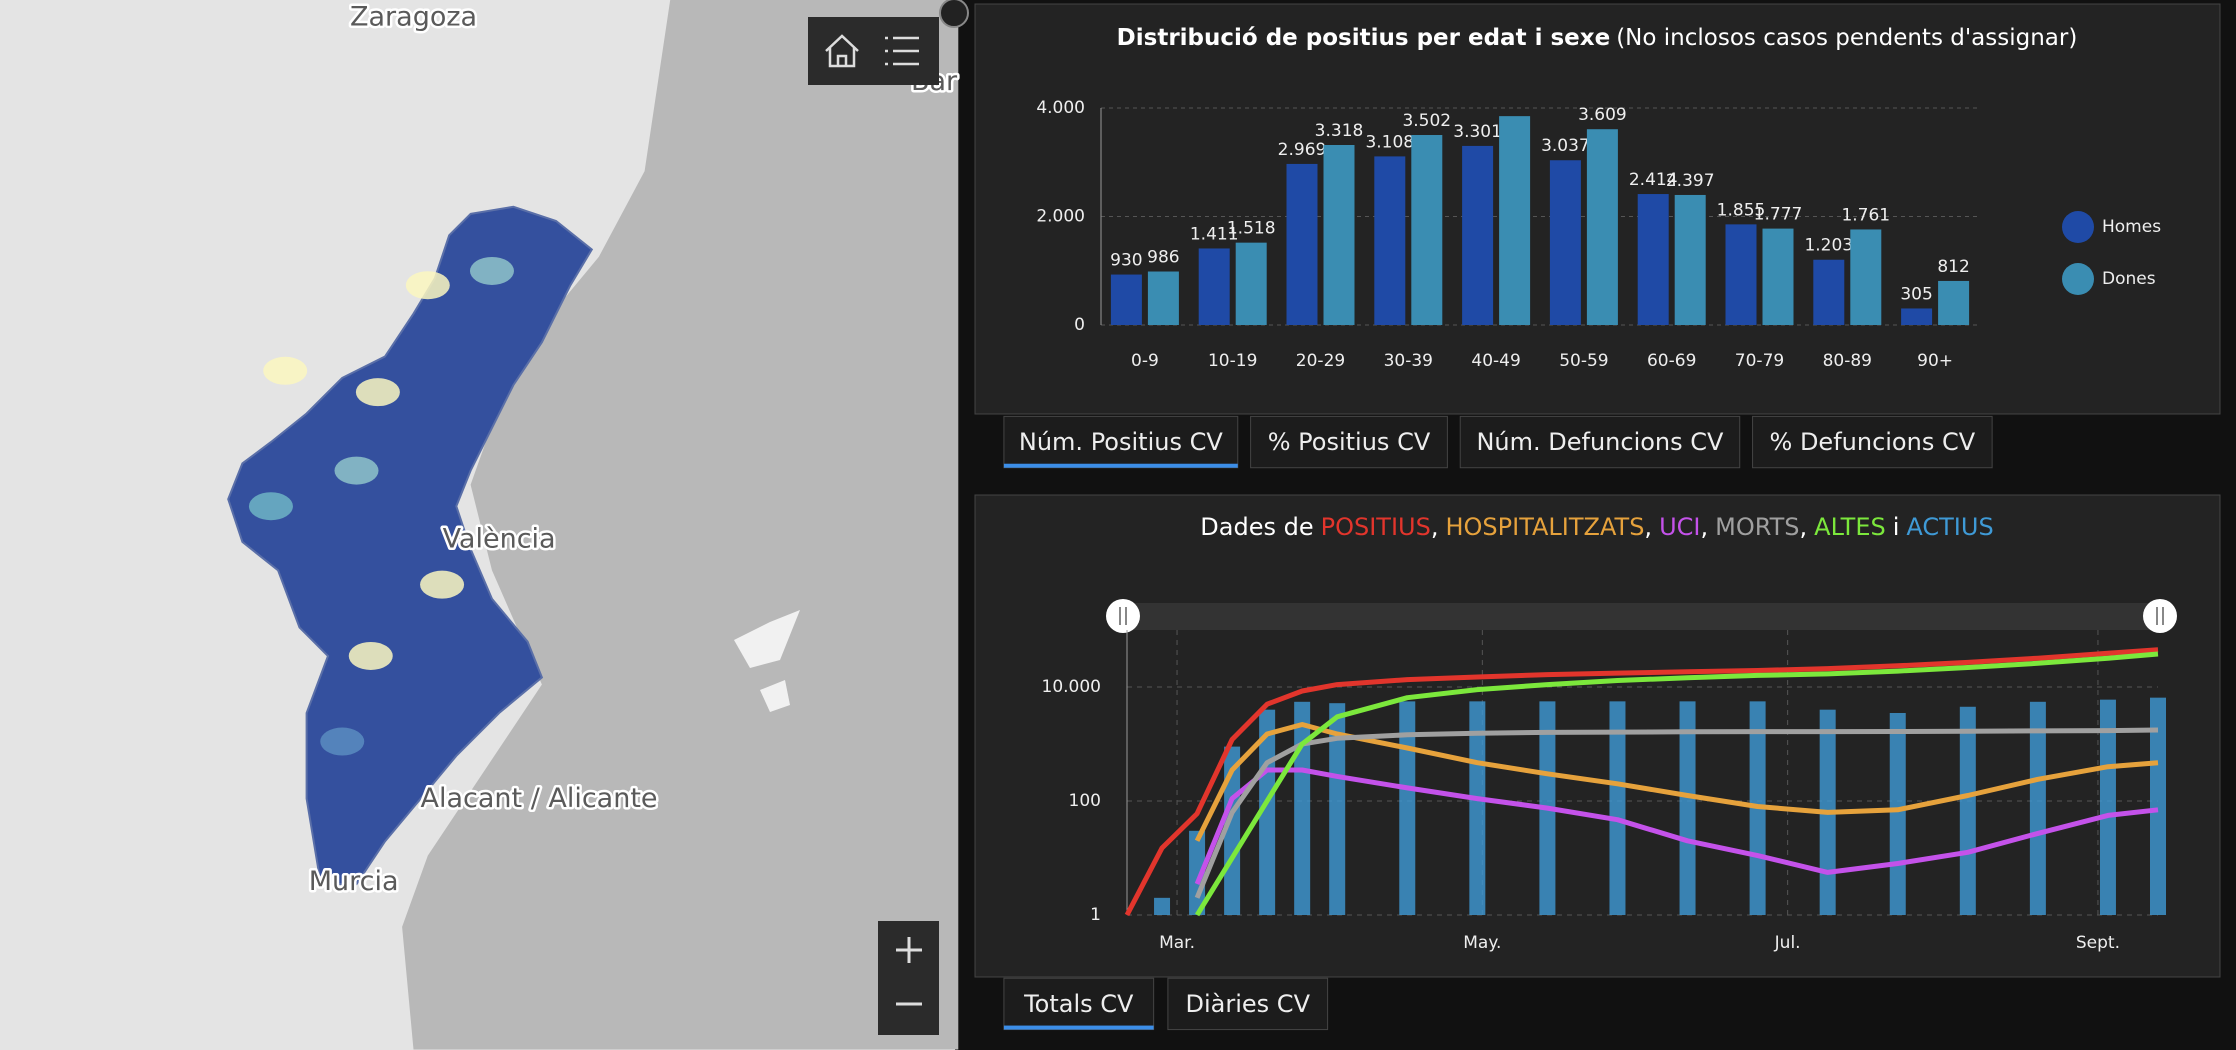 The width and height of the screenshot is (2236, 1050). What do you see at coordinates (1865, 215) in the screenshot?
I see `data-label: 1.761` at bounding box center [1865, 215].